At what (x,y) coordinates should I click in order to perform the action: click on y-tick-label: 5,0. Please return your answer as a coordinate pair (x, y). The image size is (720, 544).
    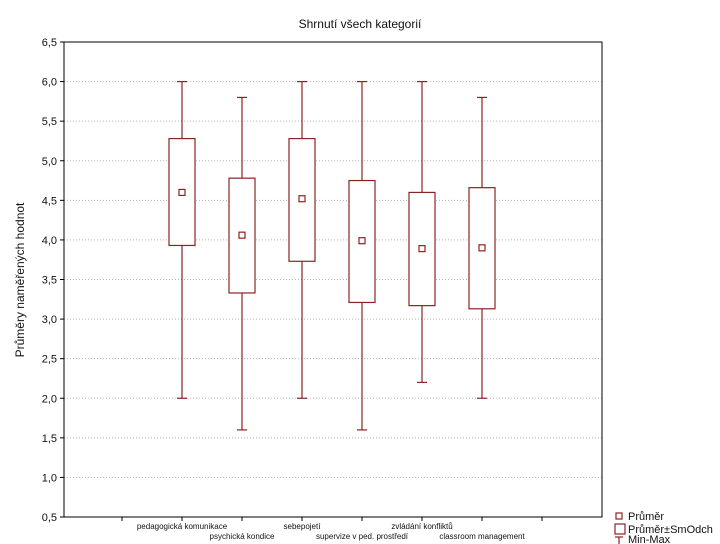
    Looking at the image, I should click on (49, 162).